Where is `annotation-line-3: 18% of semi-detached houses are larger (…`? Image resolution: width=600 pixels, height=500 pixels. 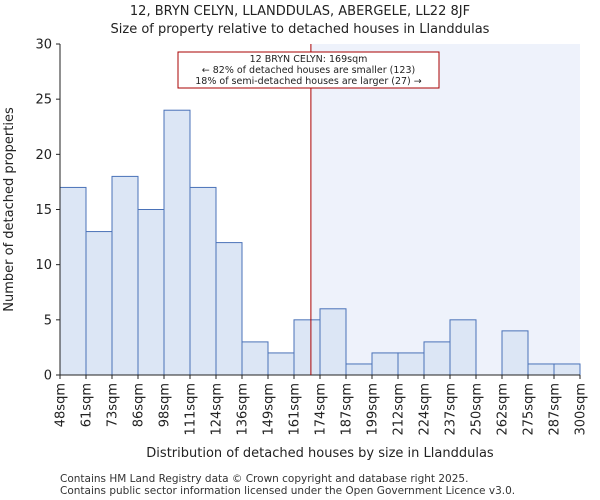 annotation-line-3: 18% of semi-detached houses are larger (… is located at coordinates (308, 81).